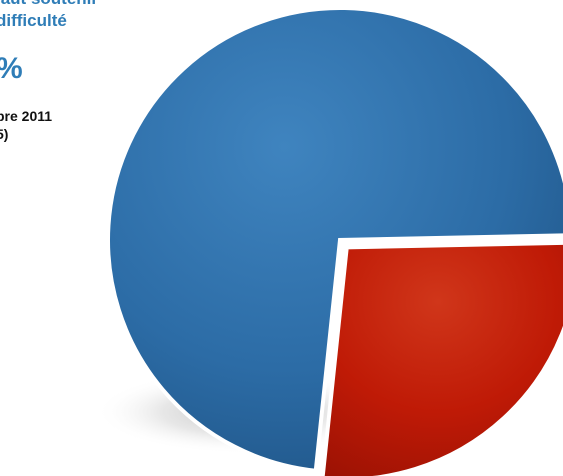  I want to click on chart-title-line-2: difficulté, so click(33, 20).